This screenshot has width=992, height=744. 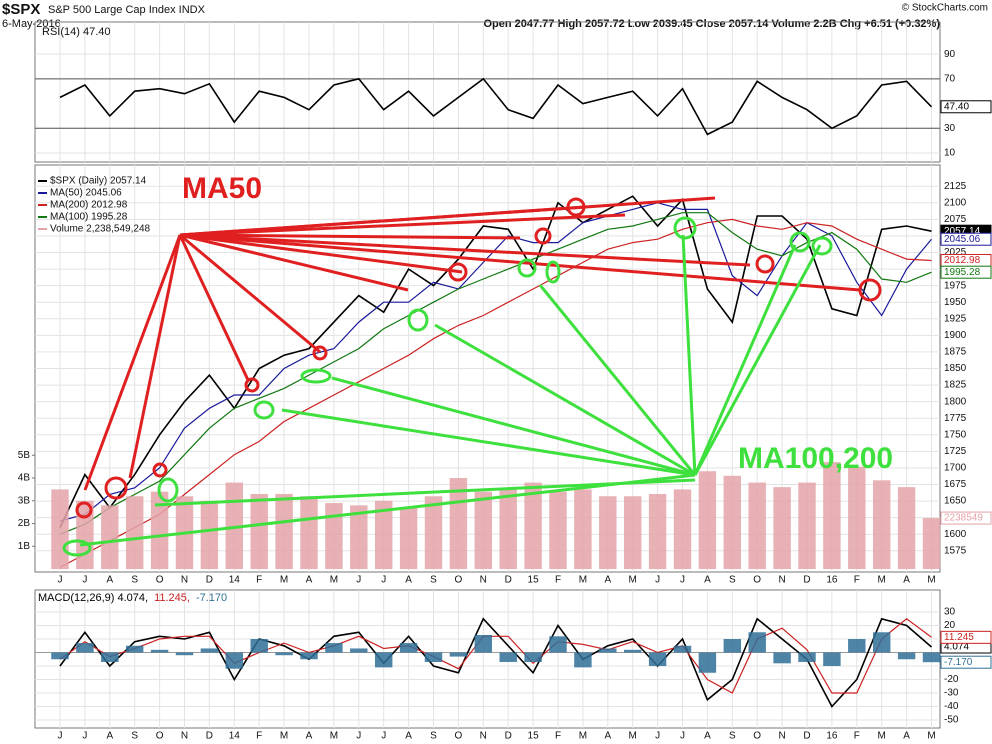 I want to click on value-badge: 2238549, so click(x=963, y=518).